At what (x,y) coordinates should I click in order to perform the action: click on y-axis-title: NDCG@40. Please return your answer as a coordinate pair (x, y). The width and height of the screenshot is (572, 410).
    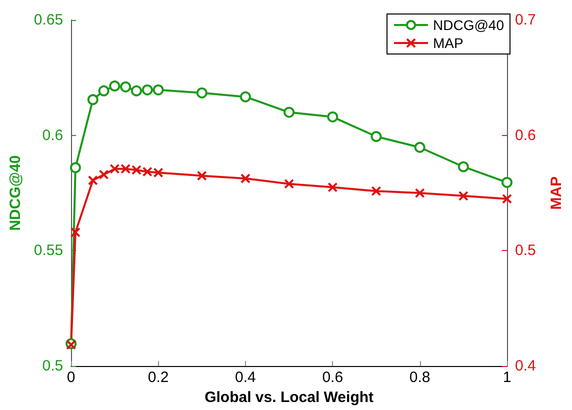
    Looking at the image, I should click on (15, 193).